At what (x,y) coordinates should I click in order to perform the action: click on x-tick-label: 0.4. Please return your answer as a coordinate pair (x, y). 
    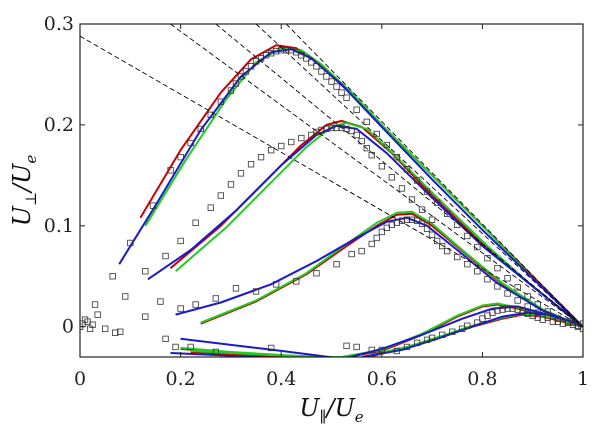
    Looking at the image, I should click on (281, 379).